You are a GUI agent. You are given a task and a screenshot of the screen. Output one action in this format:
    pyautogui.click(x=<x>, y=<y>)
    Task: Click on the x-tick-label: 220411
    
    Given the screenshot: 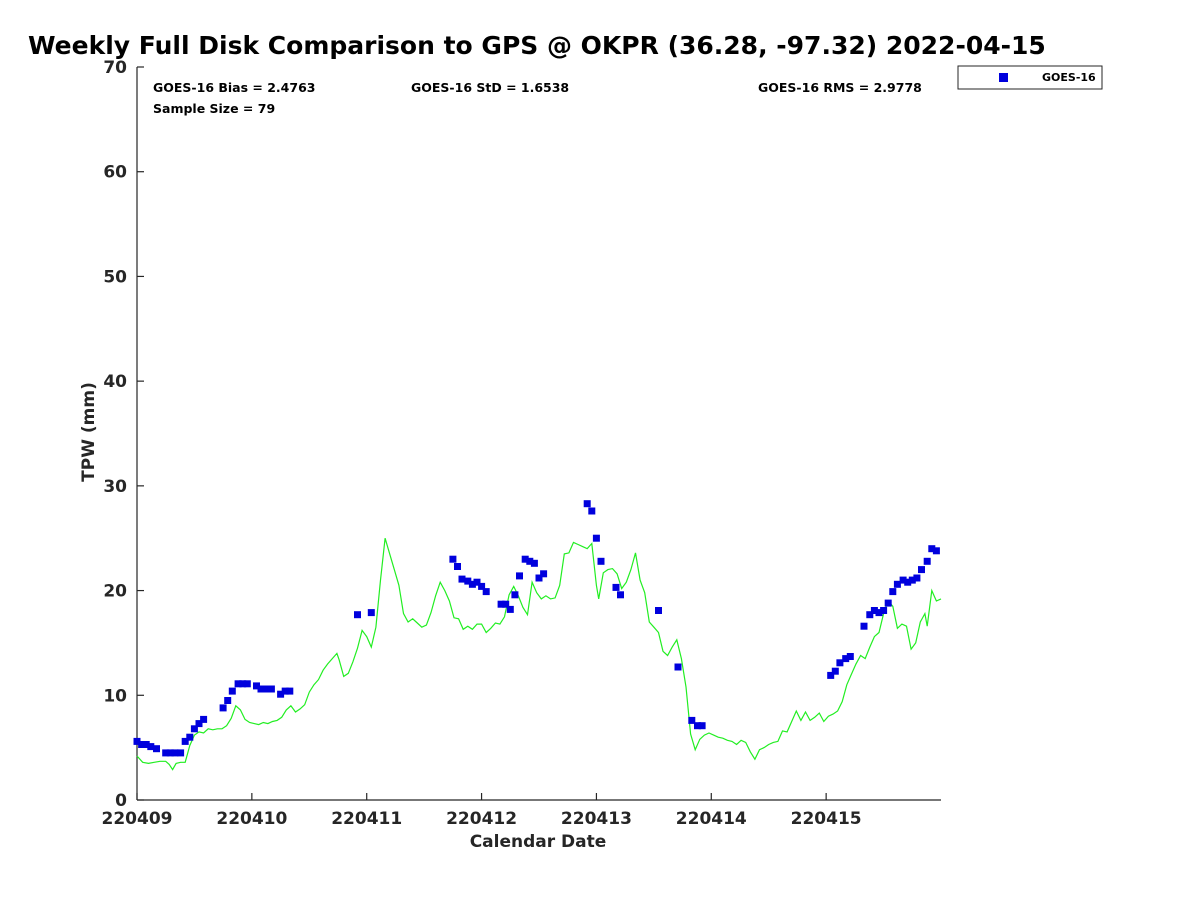 What is the action you would take?
    pyautogui.click(x=366, y=819)
    